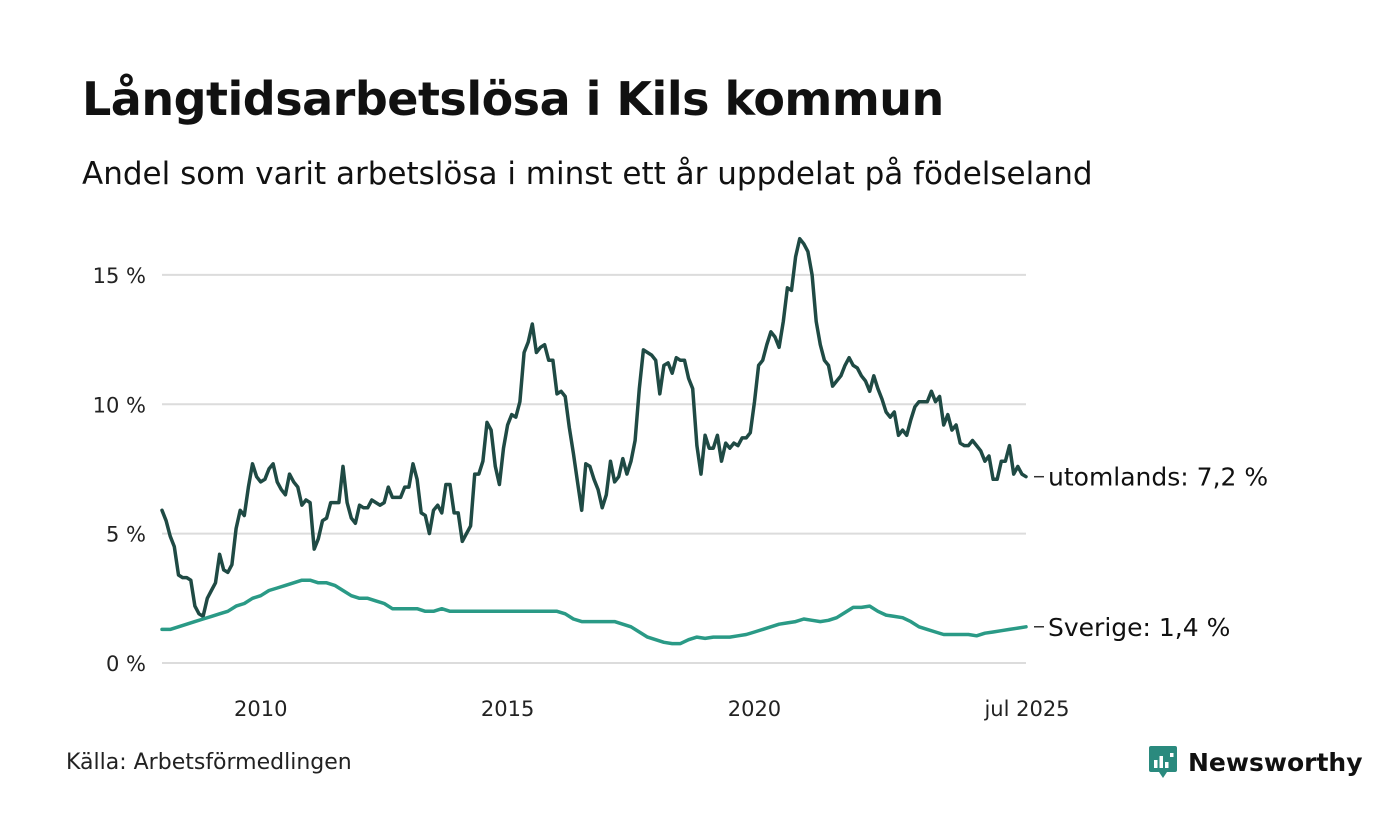 The height and width of the screenshot is (840, 1400). What do you see at coordinates (1139, 627) in the screenshot?
I see `end-label-sverige: Sverige: 1,4 %` at bounding box center [1139, 627].